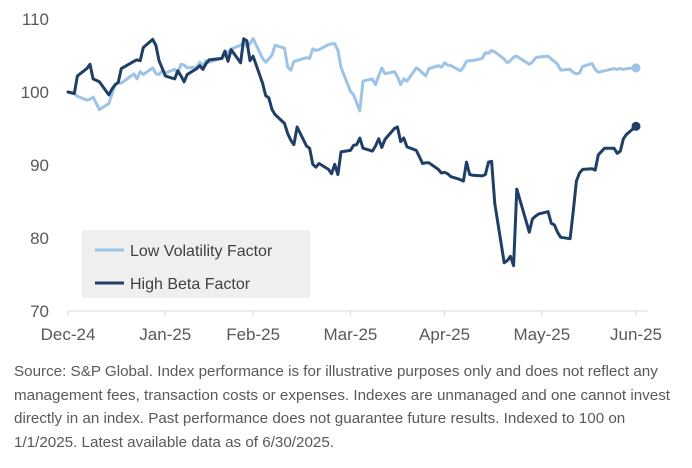 The width and height of the screenshot is (692, 468). I want to click on y-tick-label: 110, so click(35, 19).